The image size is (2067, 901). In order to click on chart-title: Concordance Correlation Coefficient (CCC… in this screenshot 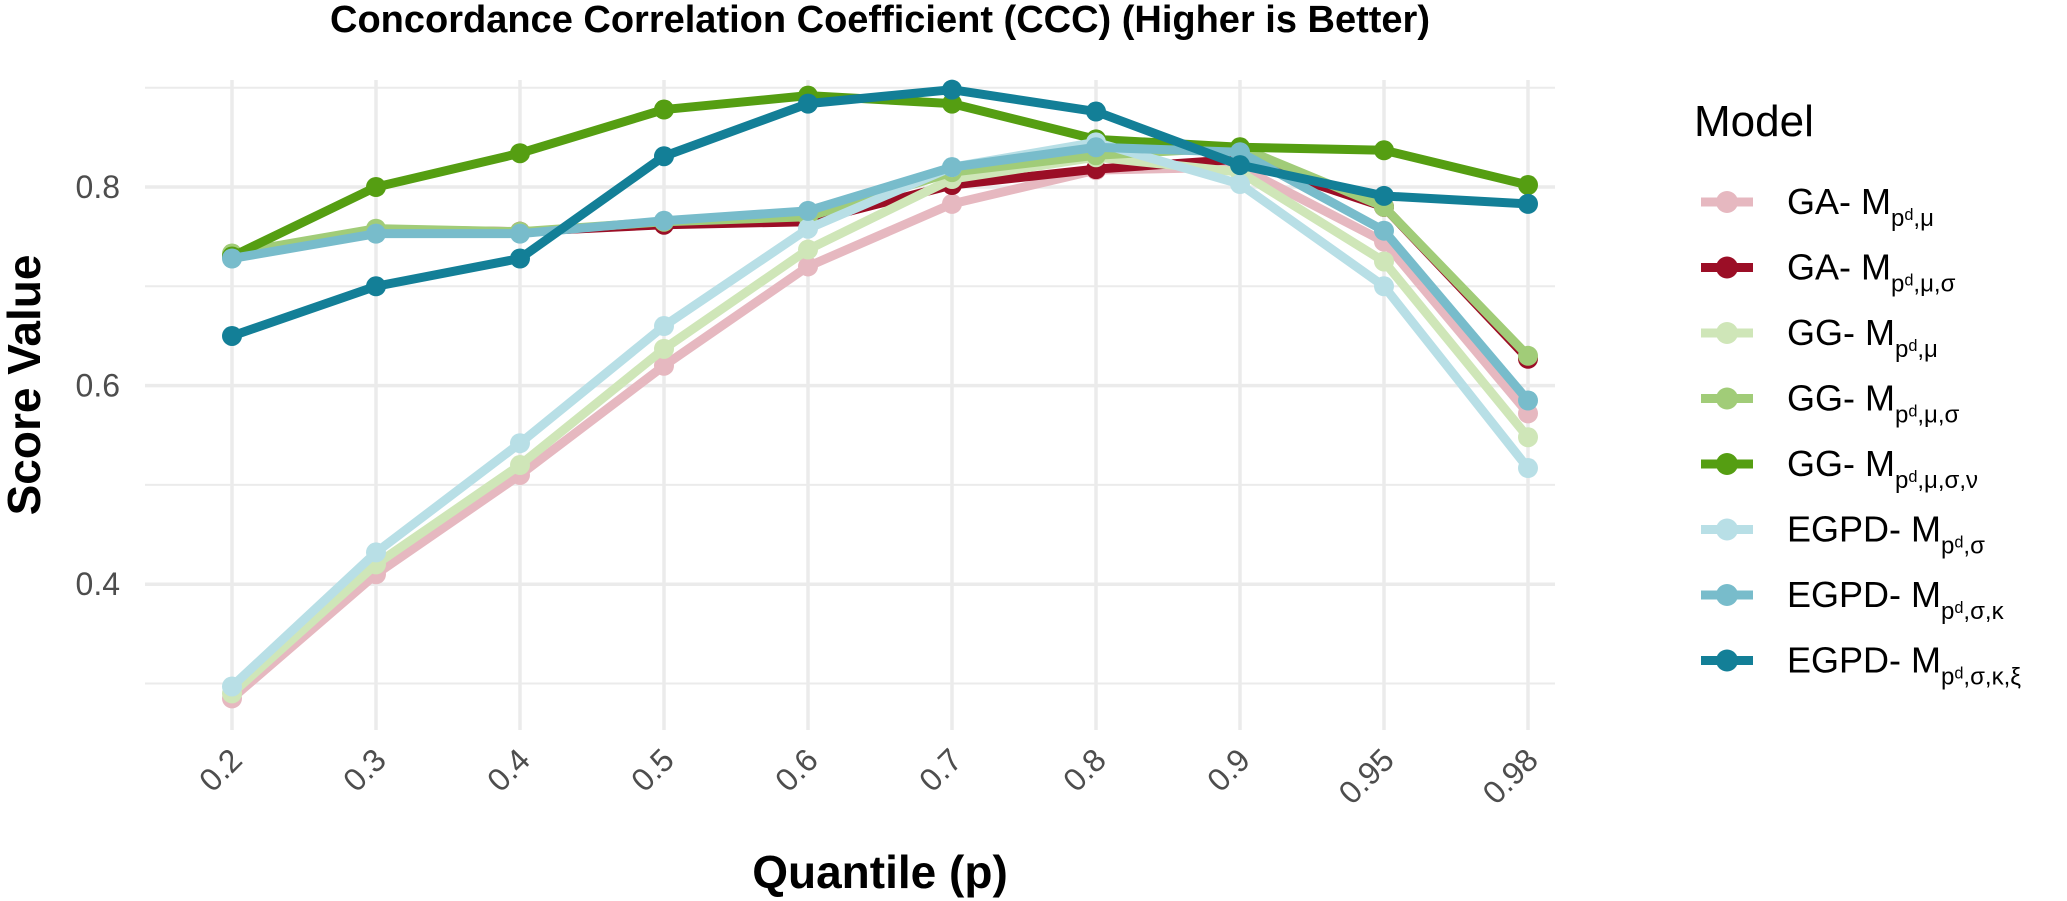, I will do `click(880, 20)`.